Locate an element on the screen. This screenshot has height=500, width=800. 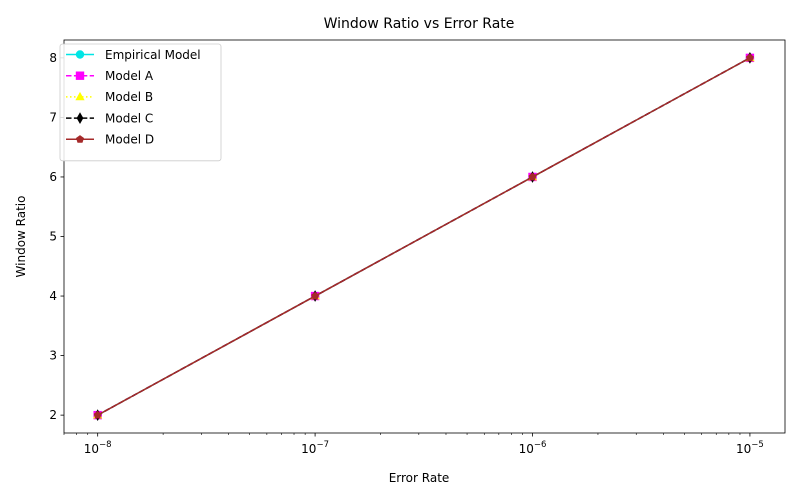
legend-label: Empirical Model is located at coordinates (153, 55).